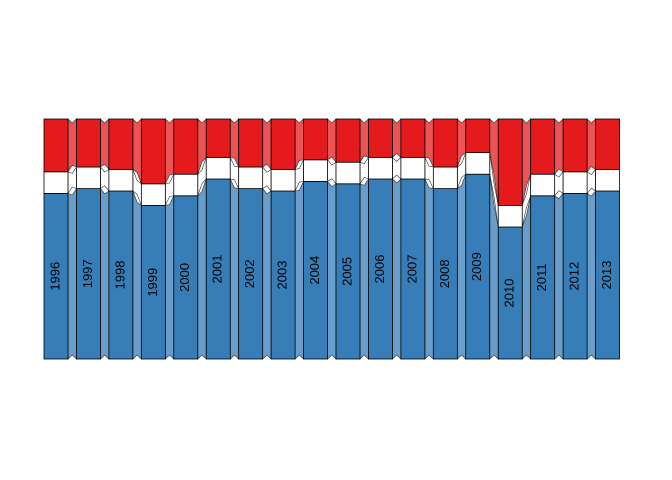 The width and height of the screenshot is (672, 480). I want to click on x-tick-label: 2001, so click(217, 269).